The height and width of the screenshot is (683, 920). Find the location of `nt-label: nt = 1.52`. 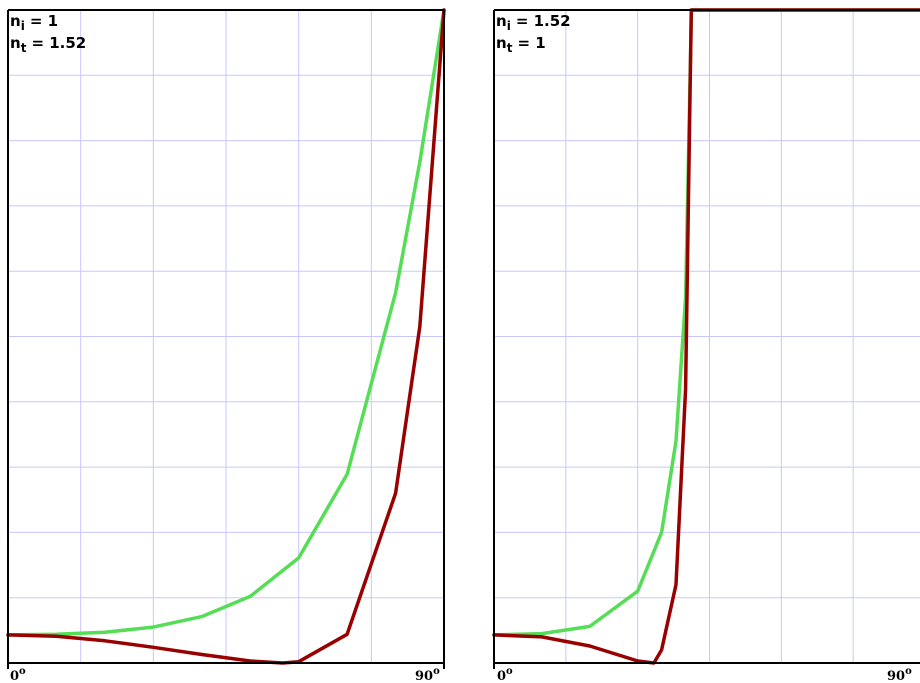

nt-label: nt = 1.52 is located at coordinates (48, 44).